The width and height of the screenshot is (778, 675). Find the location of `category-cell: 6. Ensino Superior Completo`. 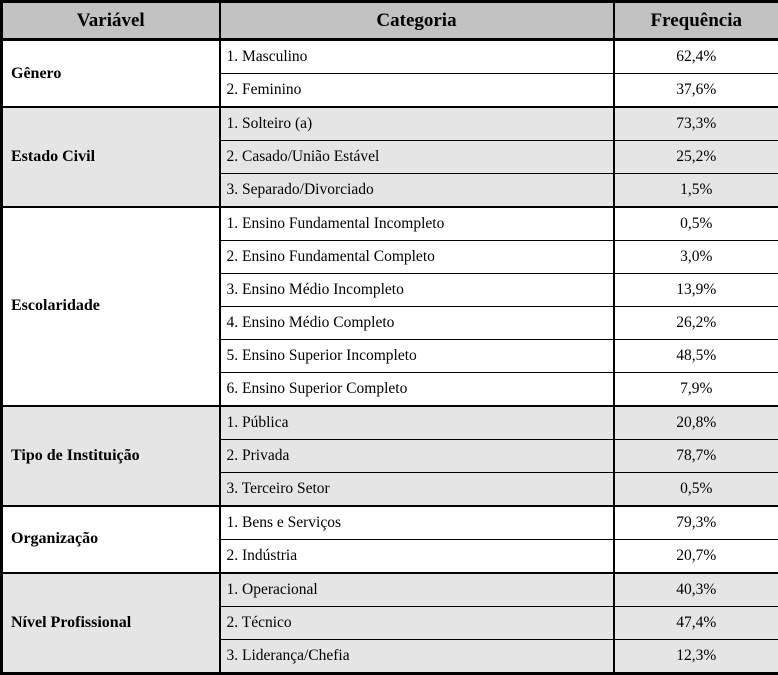

category-cell: 6. Ensino Superior Completo is located at coordinates (416, 389).